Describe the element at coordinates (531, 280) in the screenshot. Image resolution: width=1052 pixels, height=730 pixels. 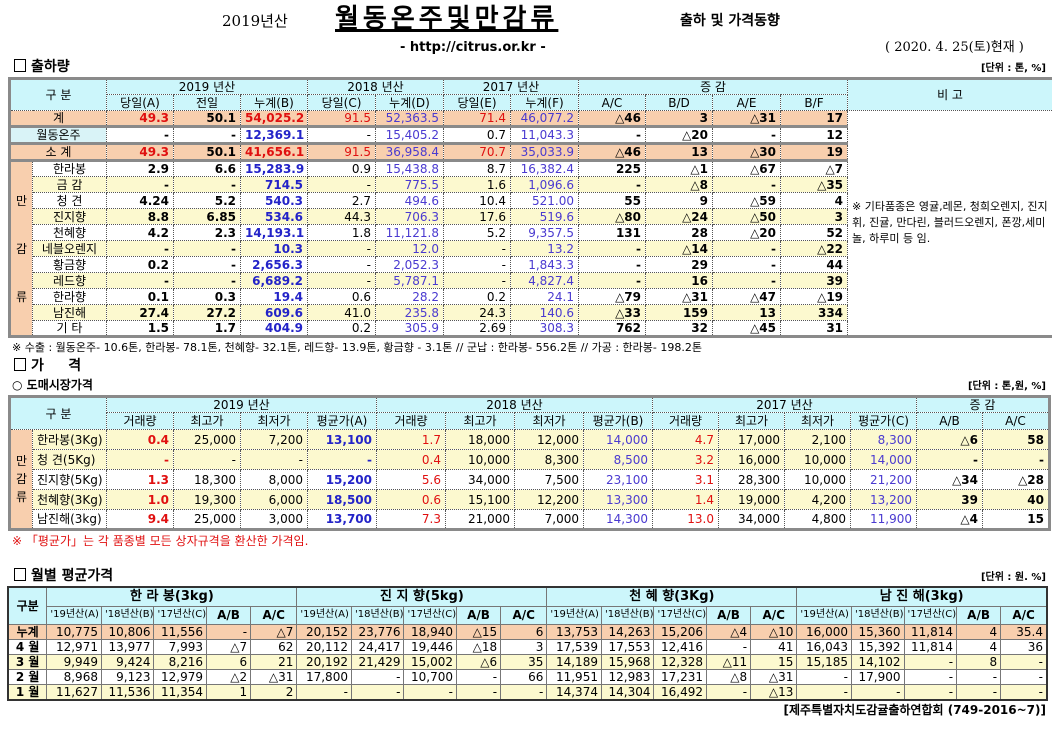
I see `table-row: 레드향 - -6,689.2-5,787.1-4,827.4-16-39` at that location.